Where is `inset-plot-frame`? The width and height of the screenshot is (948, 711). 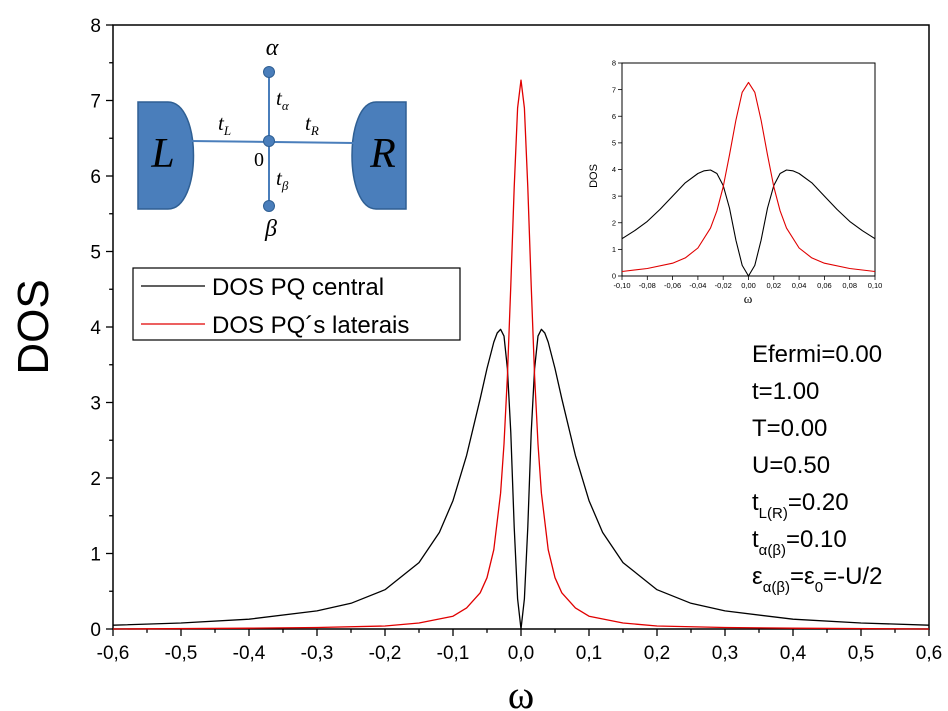
inset-plot-frame is located at coordinates (748, 169).